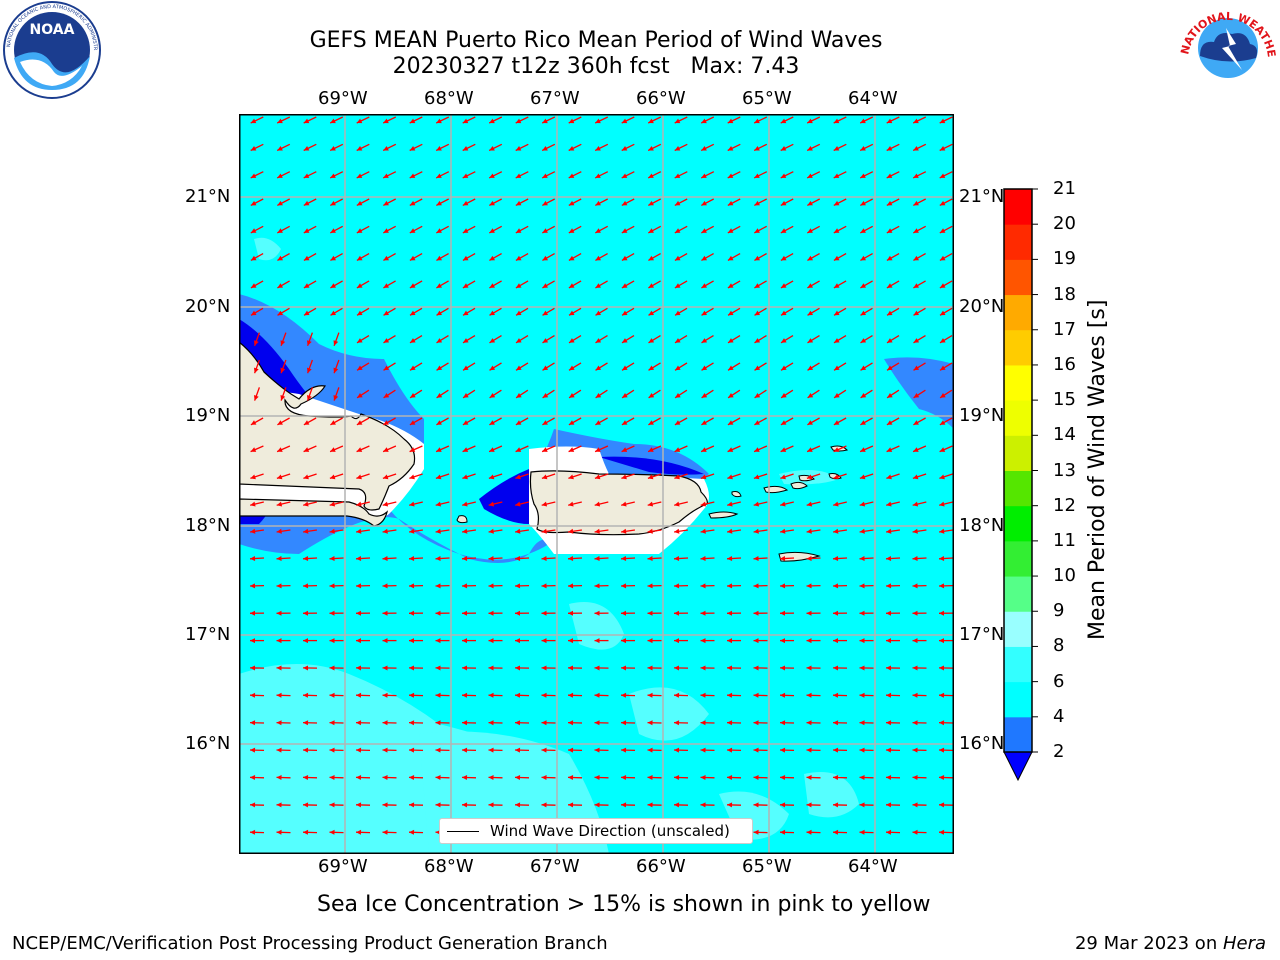  What do you see at coordinates (982, 306) in the screenshot?
I see `lat-label-right: 20°N` at bounding box center [982, 306].